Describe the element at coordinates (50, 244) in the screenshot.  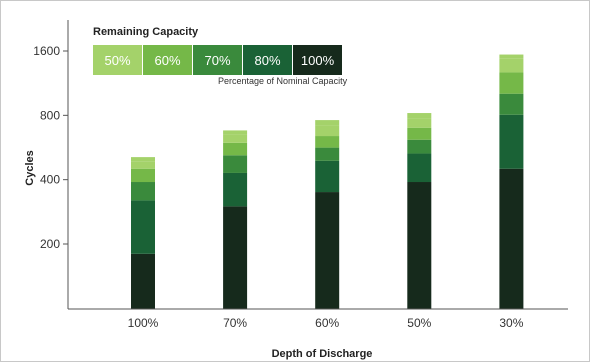
I see `y-tick-label: 200` at that location.